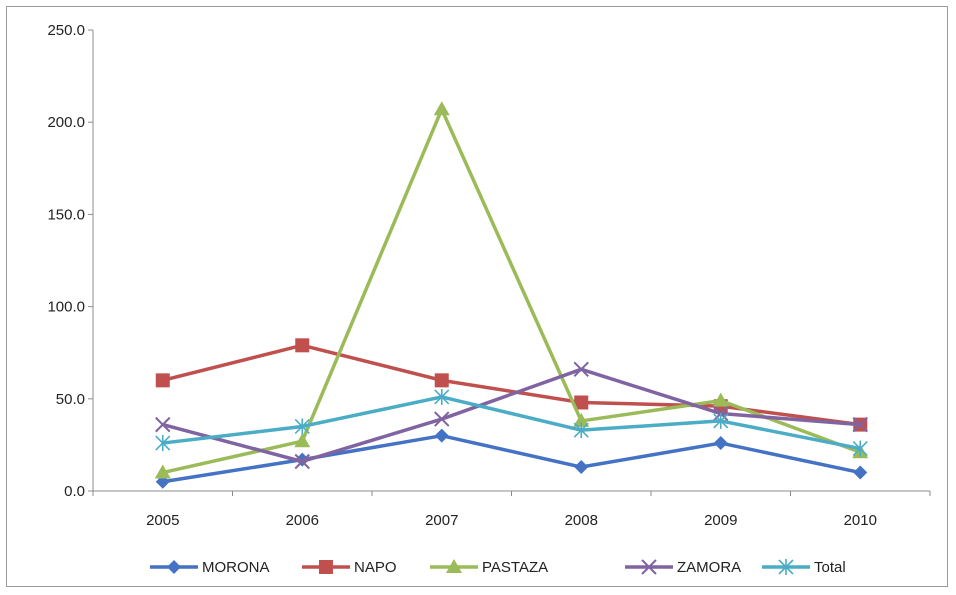 This screenshot has width=956, height=595. I want to click on x-tick-label: 2009, so click(720, 520).